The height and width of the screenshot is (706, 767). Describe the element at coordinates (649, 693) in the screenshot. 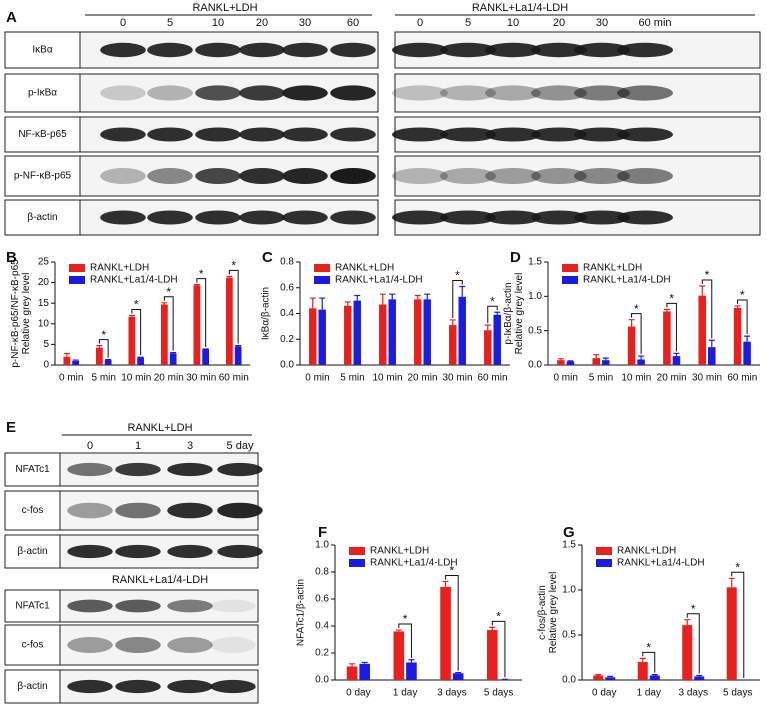

I see `x-tick-label: 1 day` at that location.